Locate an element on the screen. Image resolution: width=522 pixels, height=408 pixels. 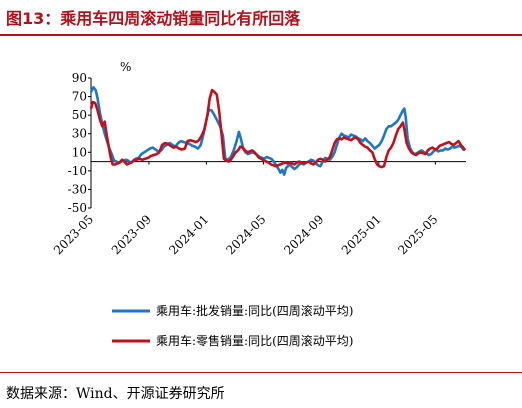
y-tick-label: 90 is located at coordinates (79, 78).